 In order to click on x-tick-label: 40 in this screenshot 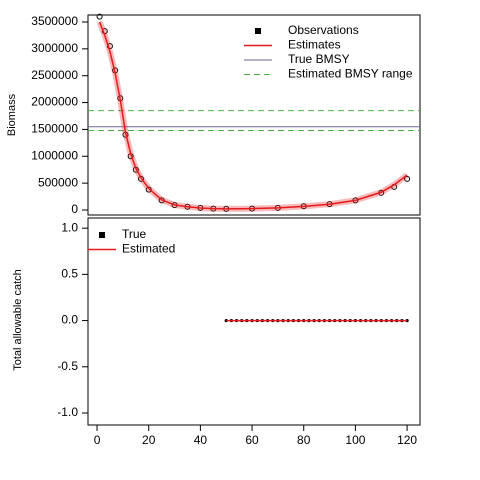, I will do `click(201, 440)`.